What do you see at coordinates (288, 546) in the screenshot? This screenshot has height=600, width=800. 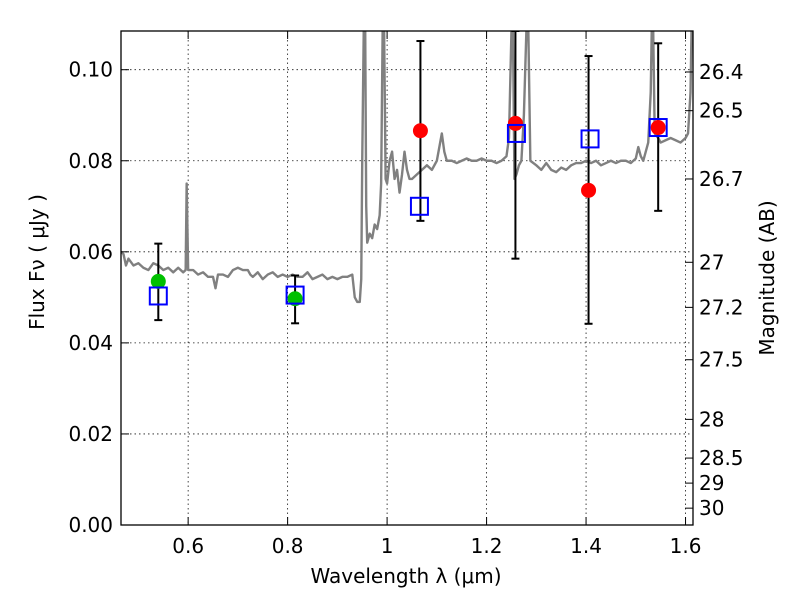 I see `x-tick-label: 0.8` at bounding box center [288, 546].